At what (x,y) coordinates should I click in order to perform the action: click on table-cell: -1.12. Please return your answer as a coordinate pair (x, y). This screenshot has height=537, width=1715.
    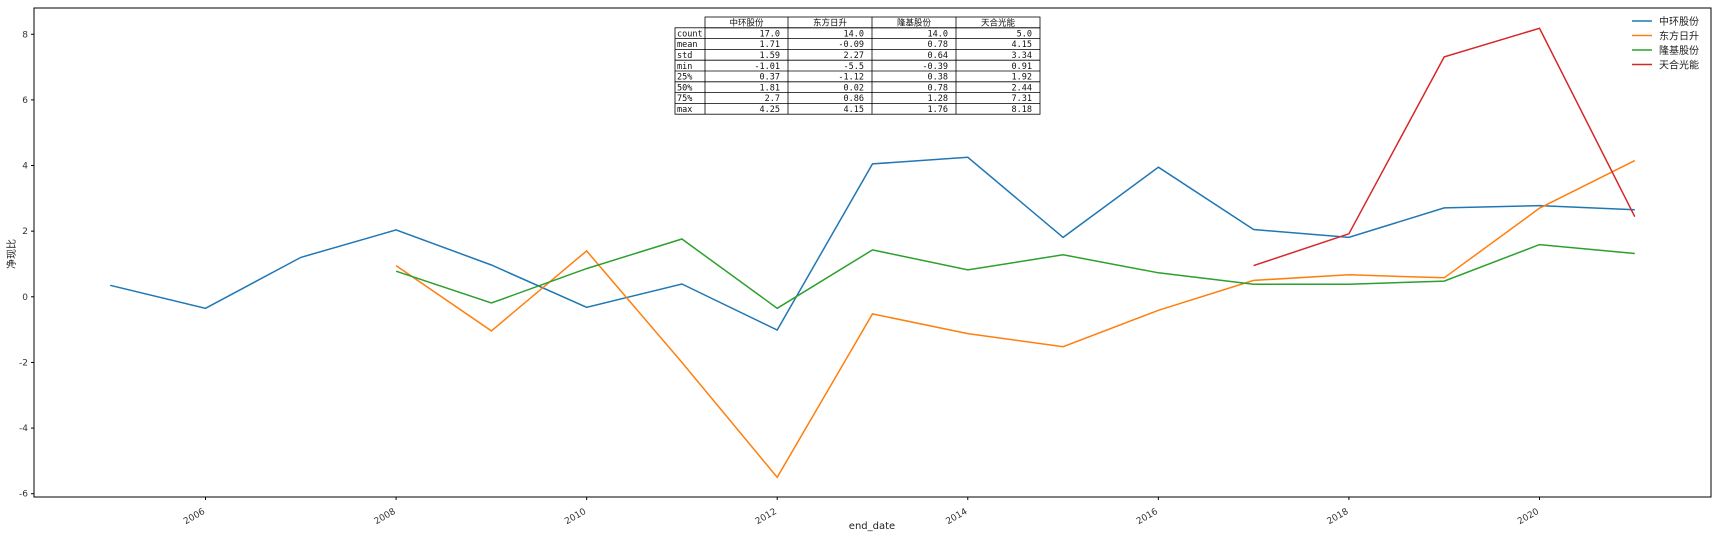
    Looking at the image, I should click on (851, 78).